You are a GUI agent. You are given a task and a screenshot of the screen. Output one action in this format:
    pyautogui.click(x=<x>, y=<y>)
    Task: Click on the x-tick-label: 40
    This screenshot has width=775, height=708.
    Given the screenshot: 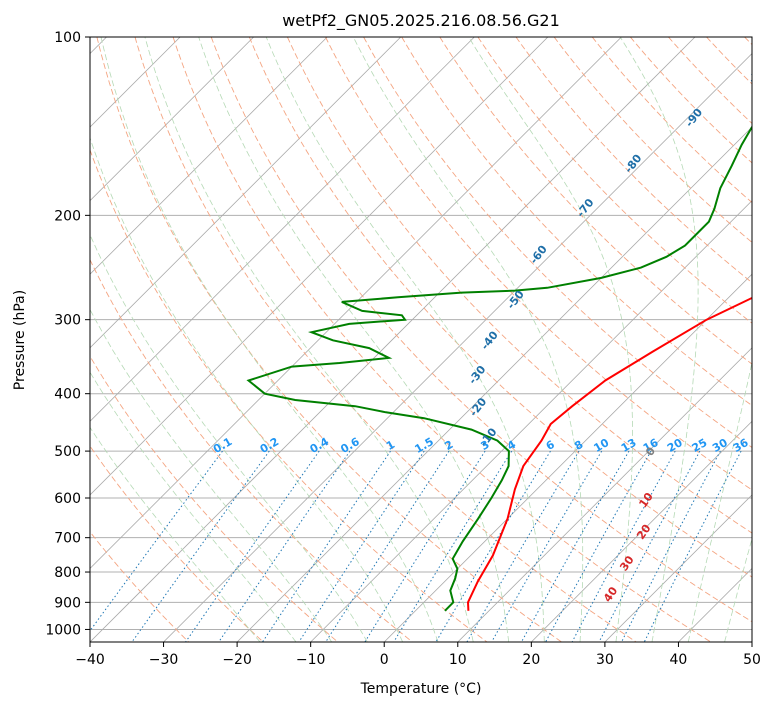 What is the action you would take?
    pyautogui.click(x=679, y=660)
    